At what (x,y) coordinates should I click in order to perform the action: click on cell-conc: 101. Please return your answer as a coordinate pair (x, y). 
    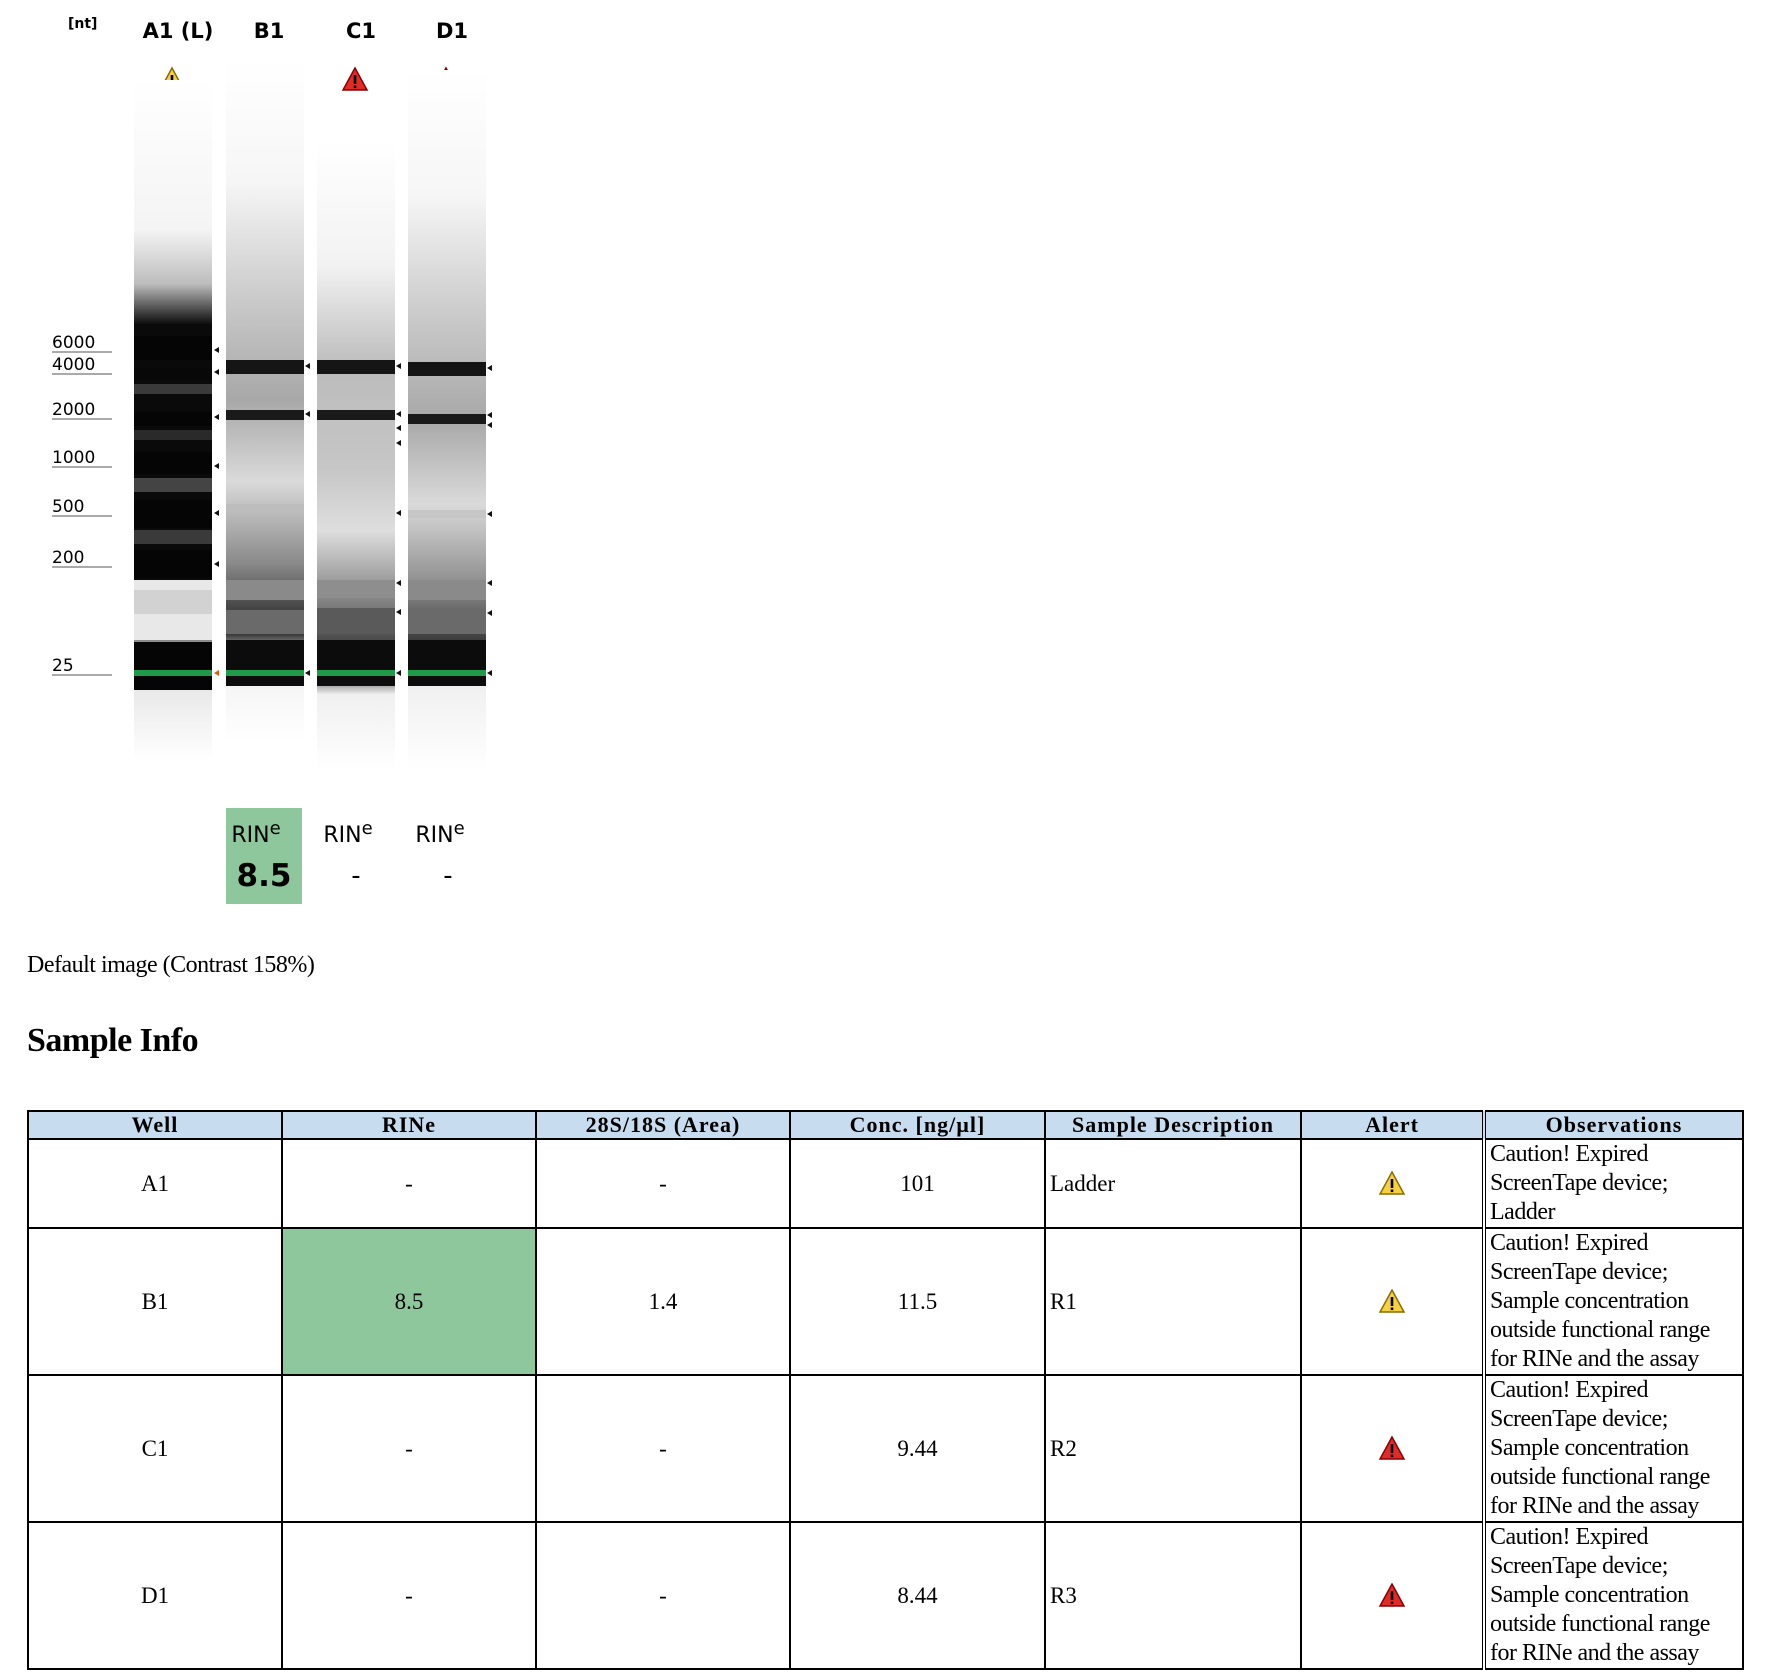
    Looking at the image, I should click on (917, 1183).